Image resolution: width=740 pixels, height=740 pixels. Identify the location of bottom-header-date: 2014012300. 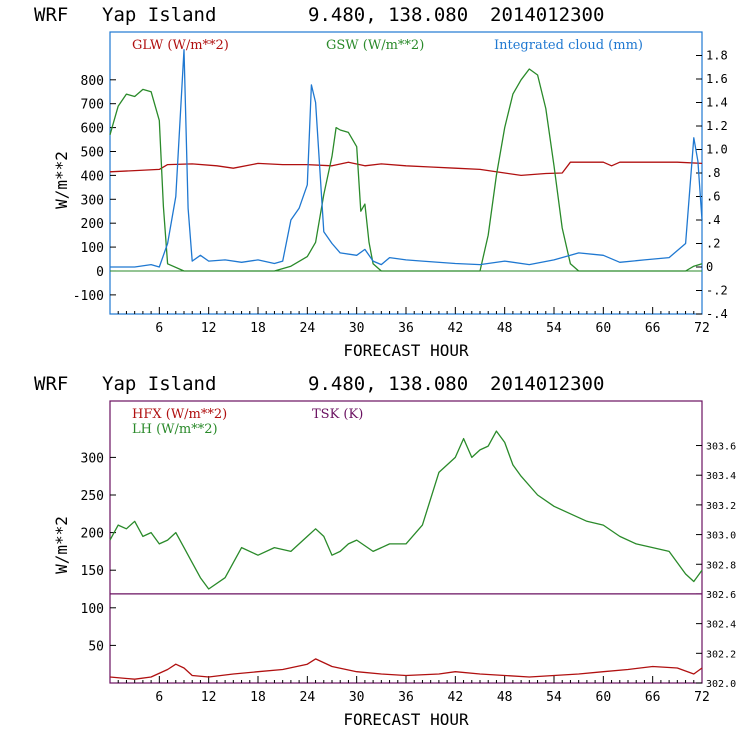
(547, 384).